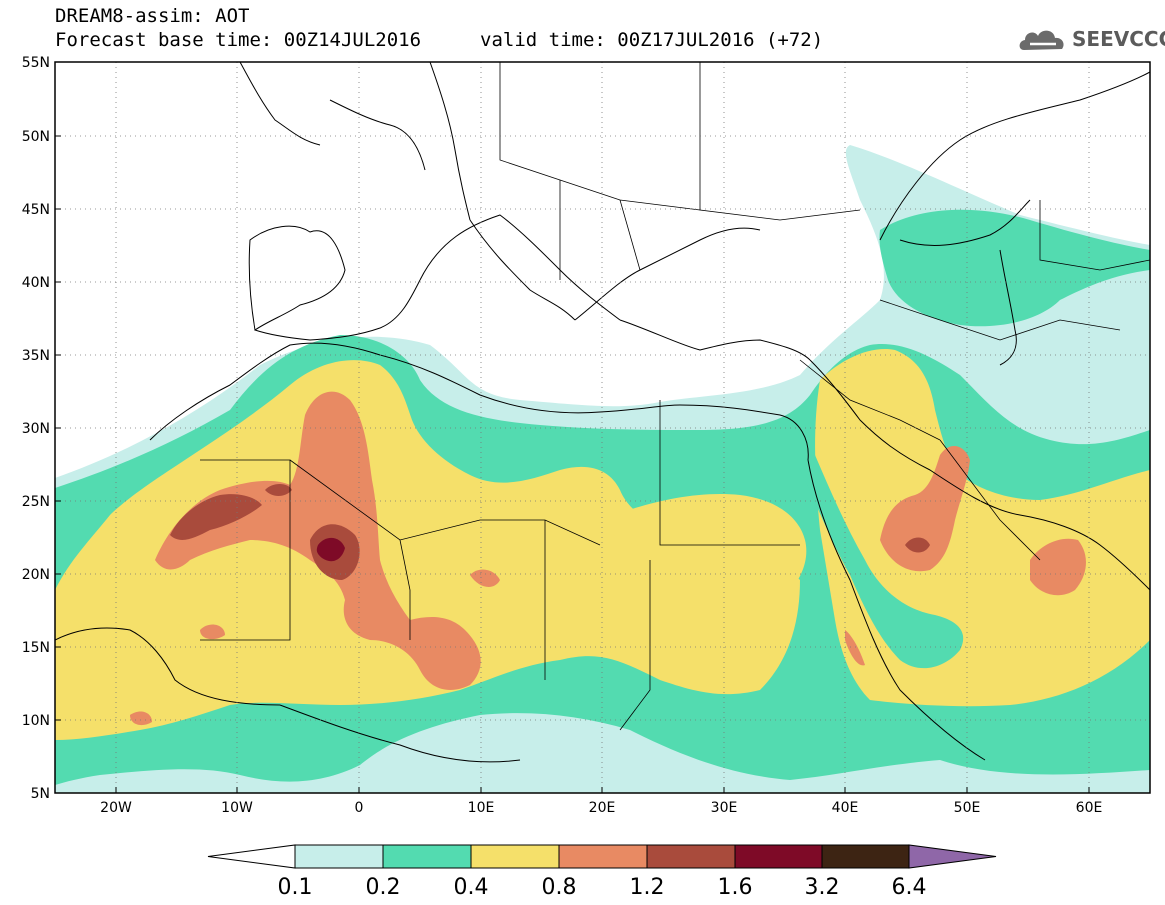  What do you see at coordinates (845, 808) in the screenshot?
I see `lon-tick-label: 40E` at bounding box center [845, 808].